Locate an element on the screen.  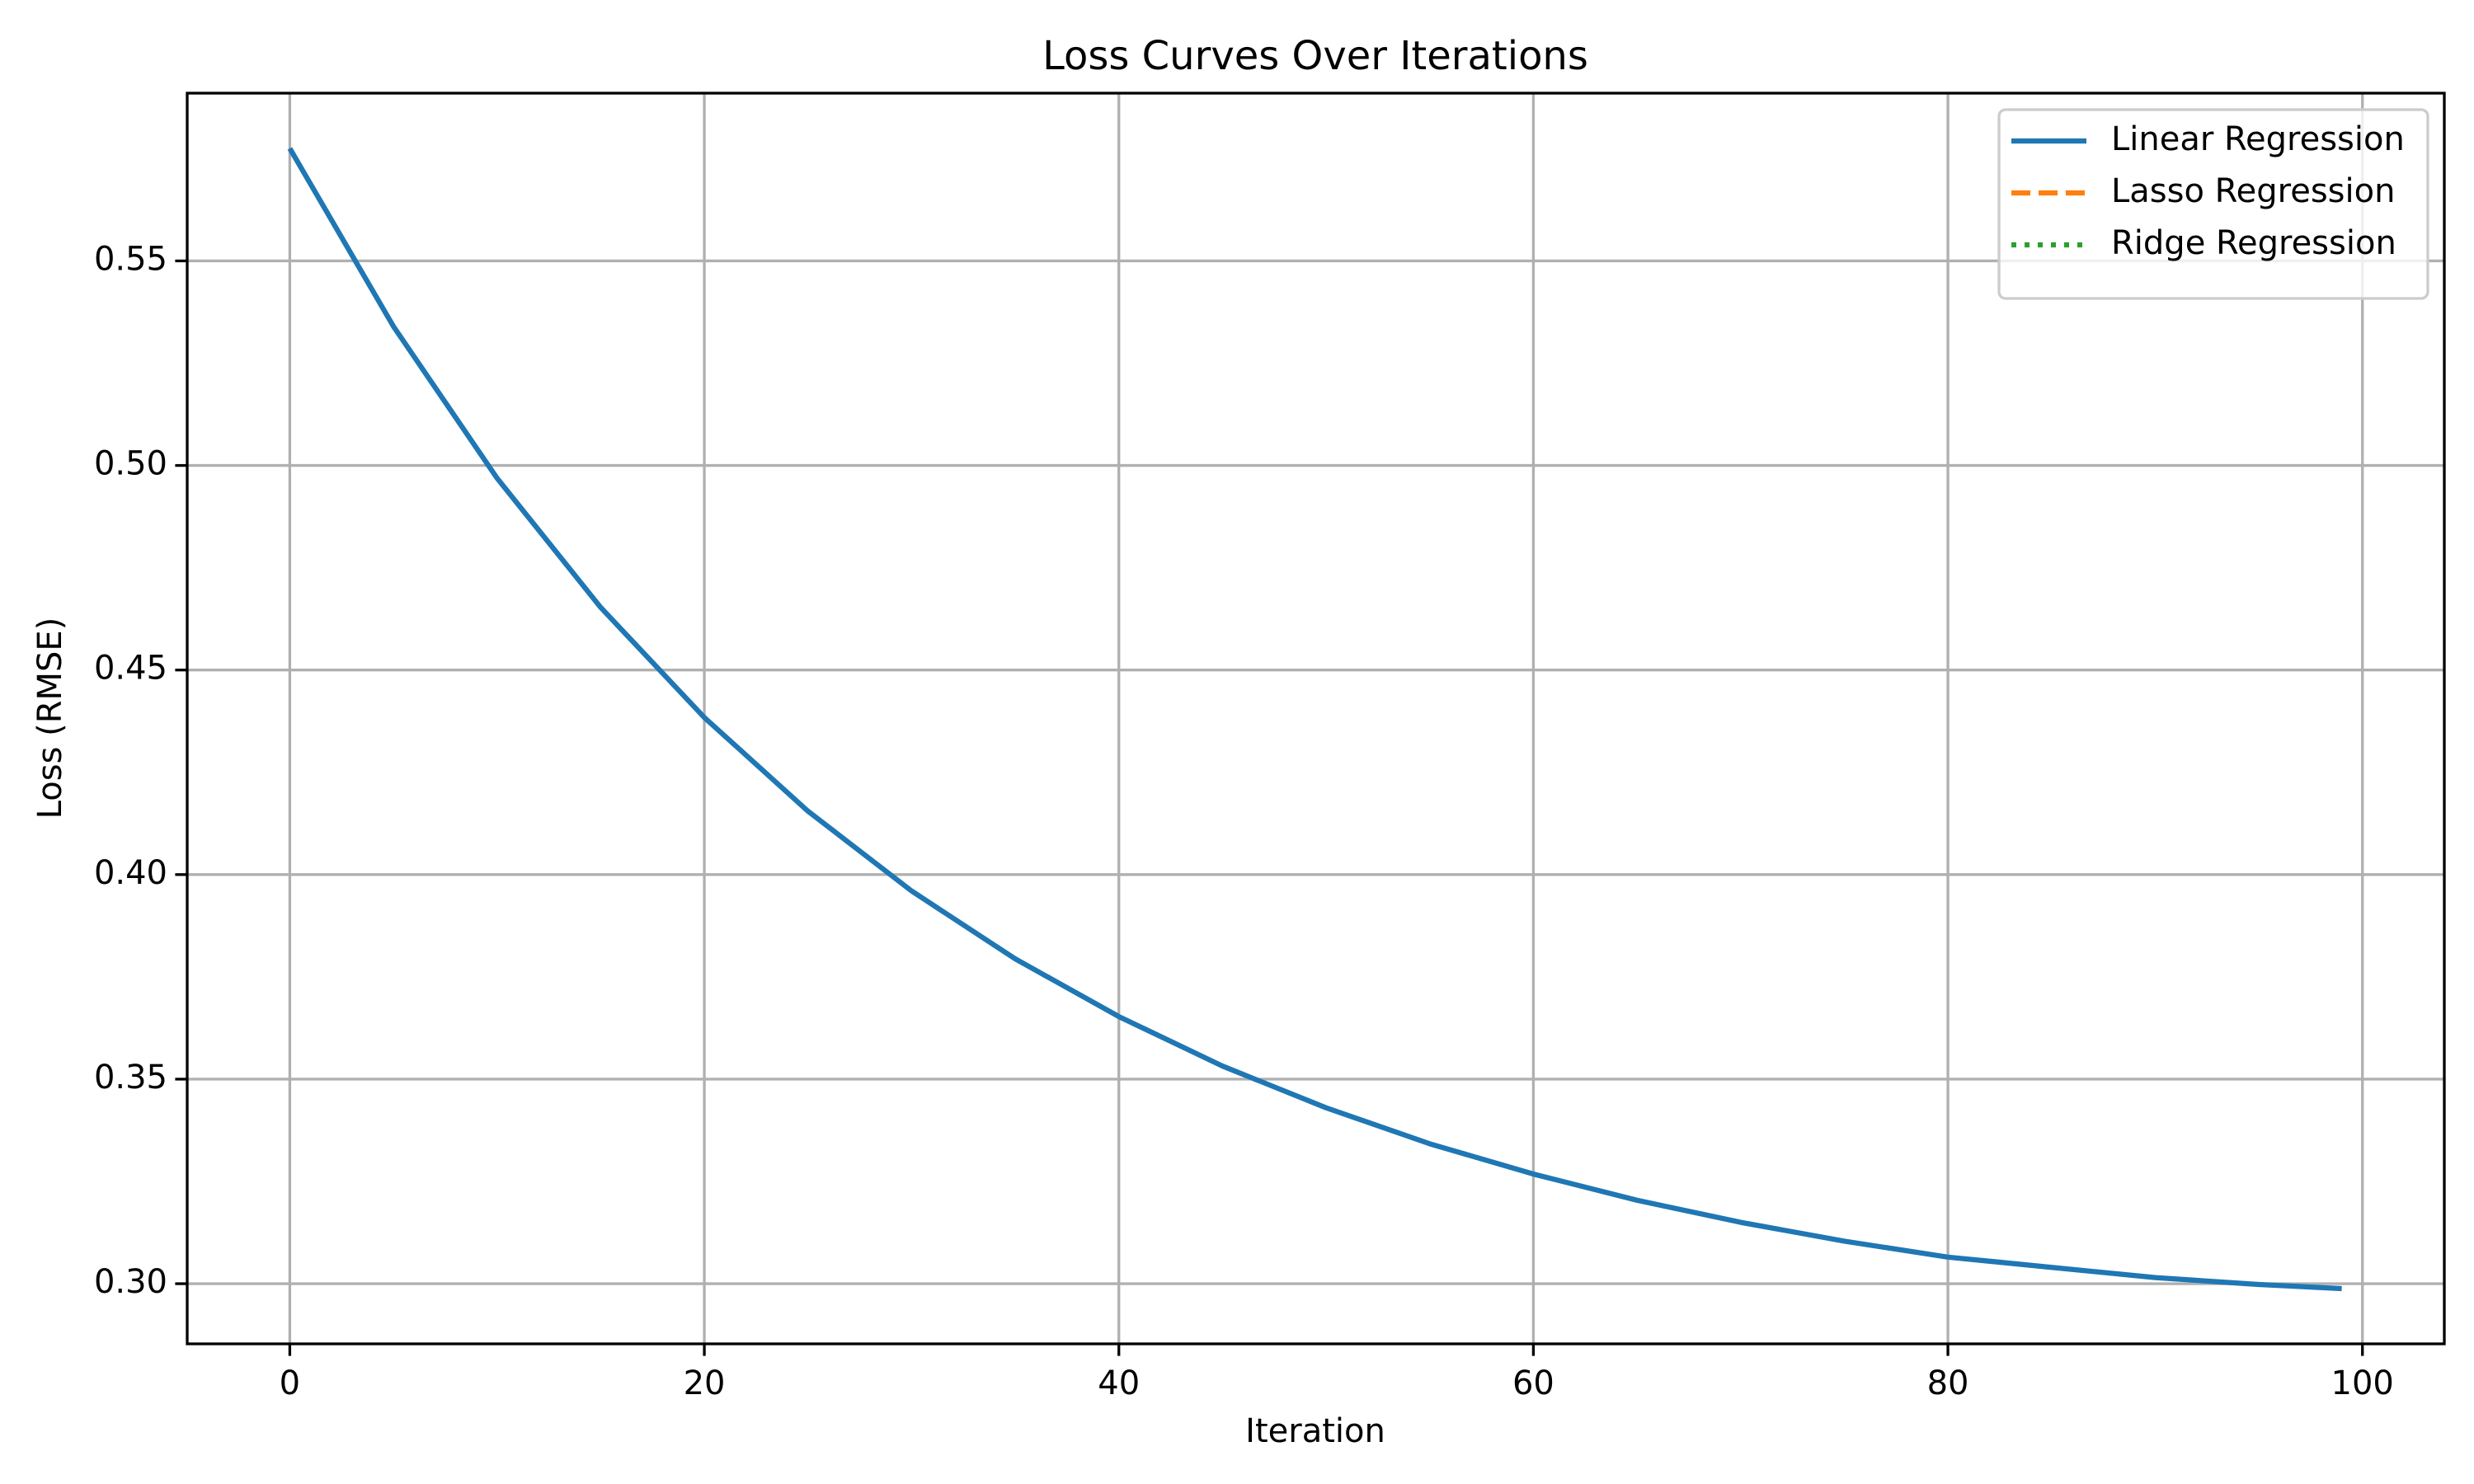
x-tick-label: 0 is located at coordinates (290, 1383).